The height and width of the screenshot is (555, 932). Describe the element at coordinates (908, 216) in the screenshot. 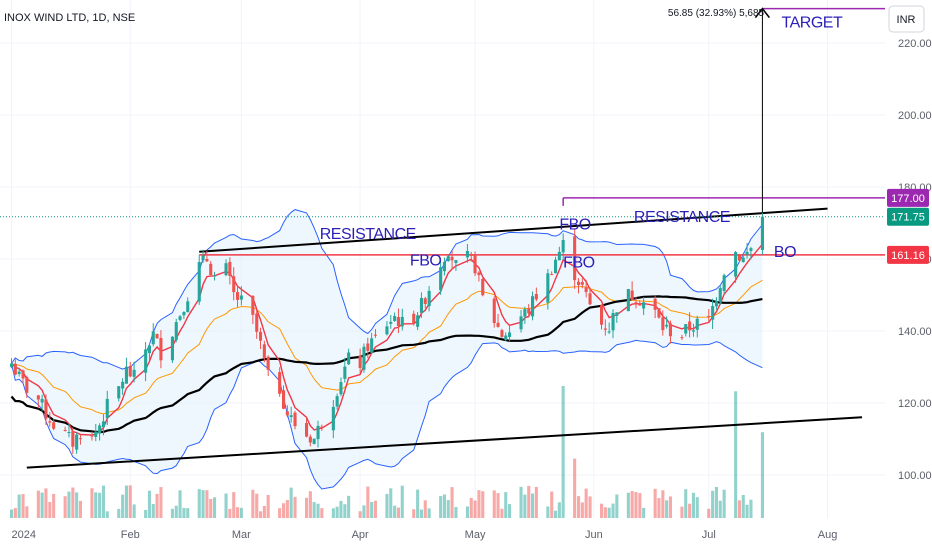

I see `price-label-box` at that location.